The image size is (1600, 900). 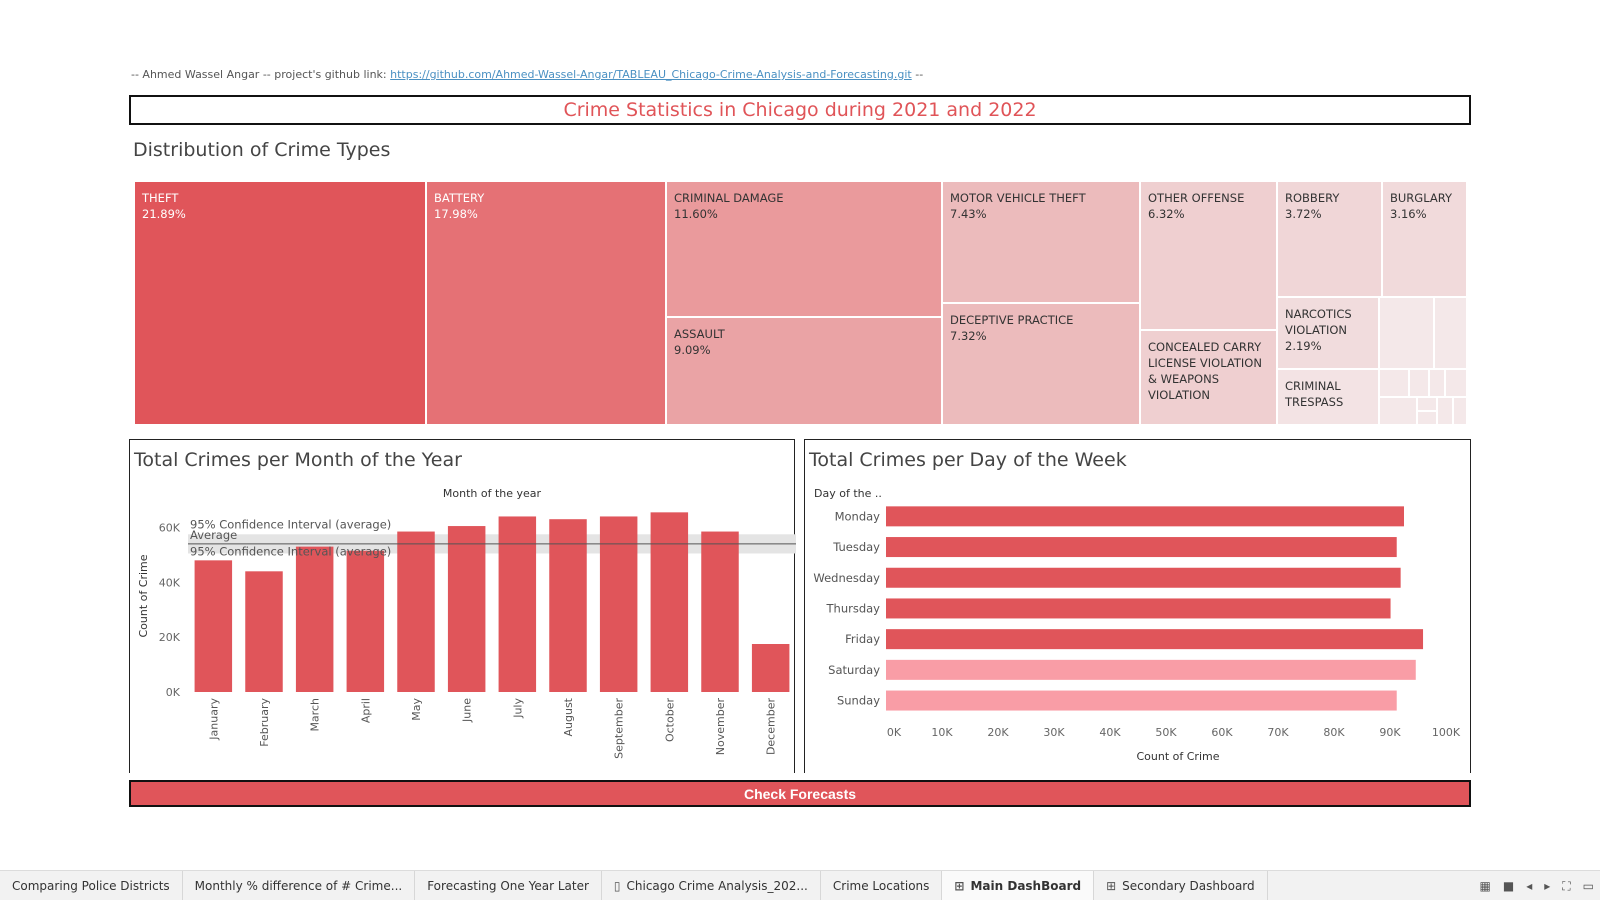 I want to click on sheet-tab: Comparing Police Districts, so click(x=91, y=885).